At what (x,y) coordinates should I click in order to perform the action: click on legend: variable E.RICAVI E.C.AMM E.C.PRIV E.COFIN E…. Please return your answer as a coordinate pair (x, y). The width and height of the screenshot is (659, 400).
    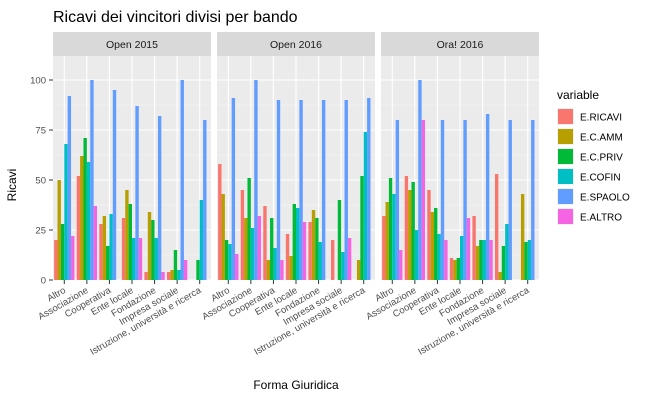
    Looking at the image, I should click on (593, 156).